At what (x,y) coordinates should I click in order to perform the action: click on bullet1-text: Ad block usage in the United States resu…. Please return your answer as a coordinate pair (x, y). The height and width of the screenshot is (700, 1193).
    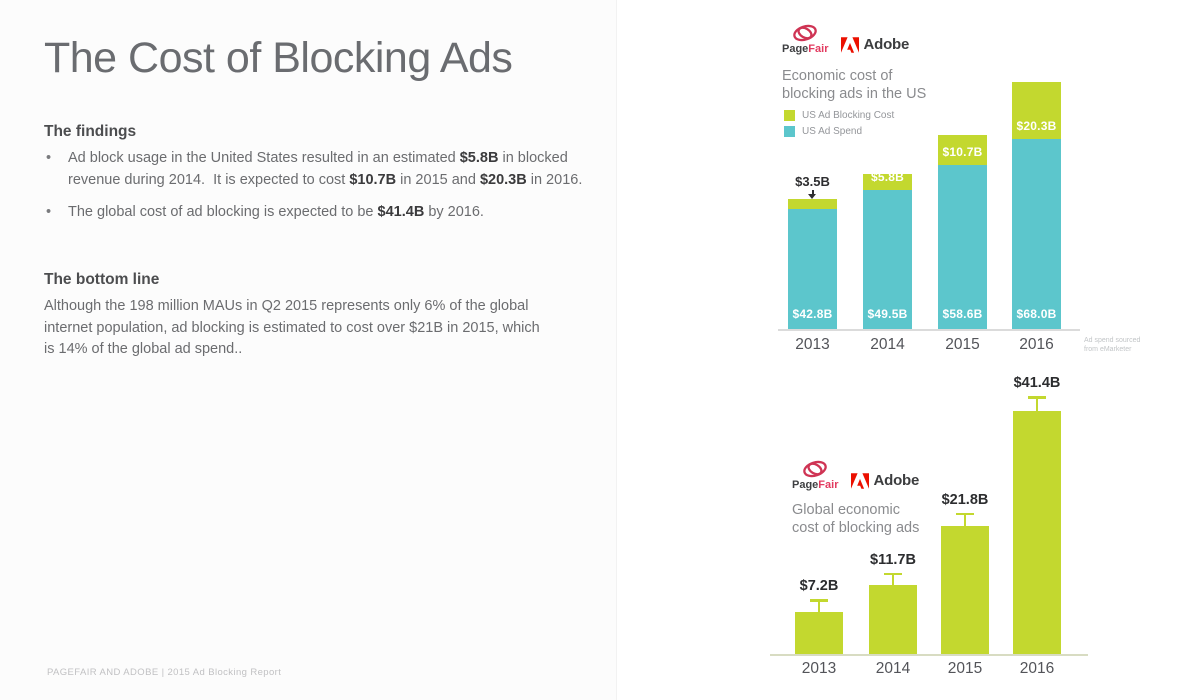
    Looking at the image, I should click on (264, 158).